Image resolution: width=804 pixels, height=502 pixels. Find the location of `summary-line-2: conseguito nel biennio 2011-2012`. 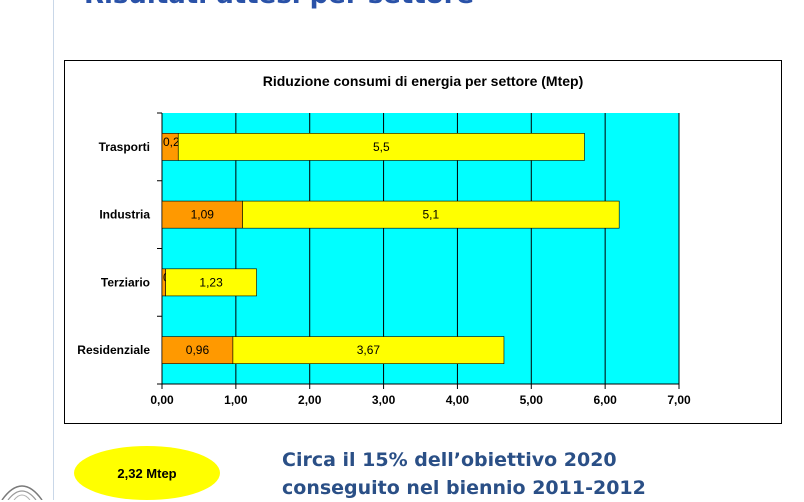

summary-line-2: conseguito nel biennio 2011-2012 is located at coordinates (464, 488).